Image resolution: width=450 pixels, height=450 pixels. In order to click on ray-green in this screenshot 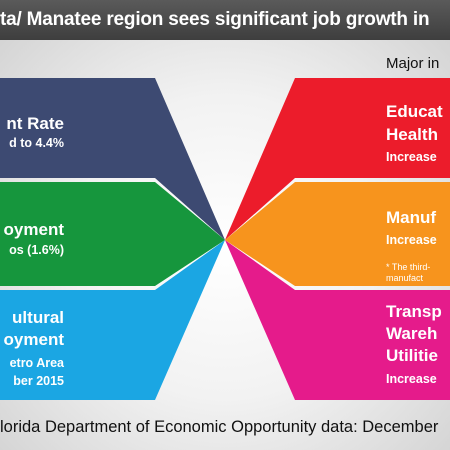, I will do `click(147, 234)`.